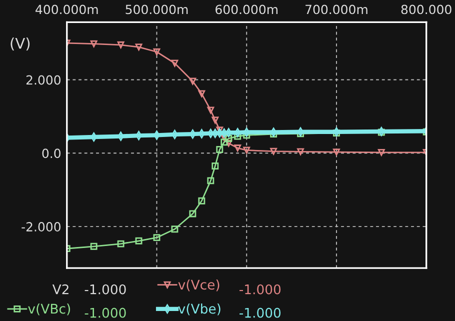 The image size is (455, 321). What do you see at coordinates (43, 80) in the screenshot?
I see `y-tick-label: 2.000` at bounding box center [43, 80].